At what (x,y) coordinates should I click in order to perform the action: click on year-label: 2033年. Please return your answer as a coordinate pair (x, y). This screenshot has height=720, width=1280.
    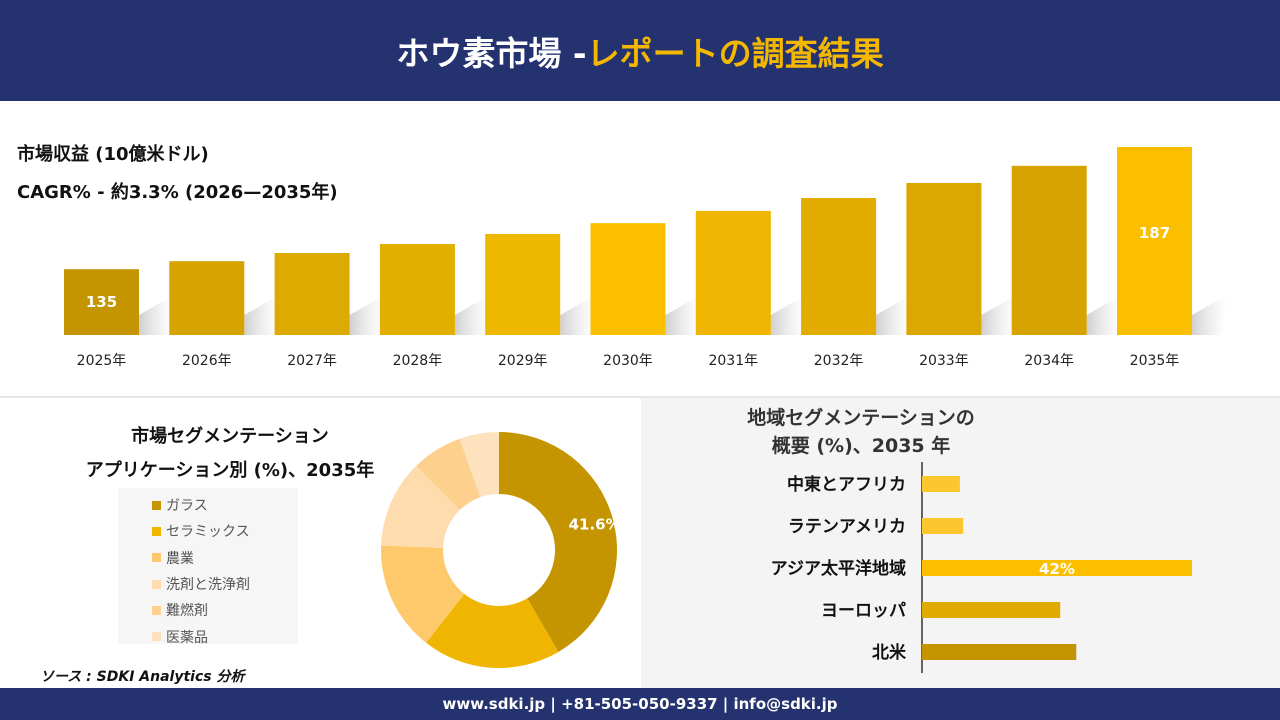
    Looking at the image, I should click on (944, 361).